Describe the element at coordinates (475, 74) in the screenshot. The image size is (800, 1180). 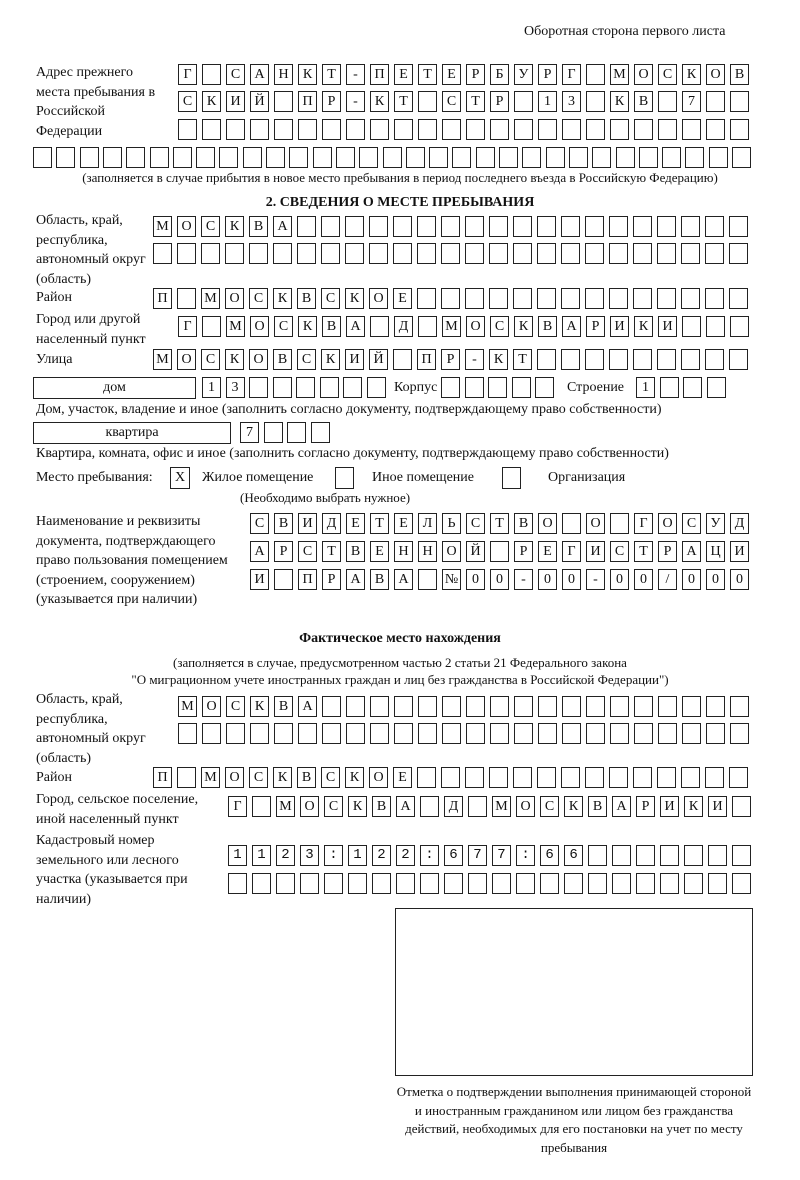
I see `char-cell: Р` at that location.